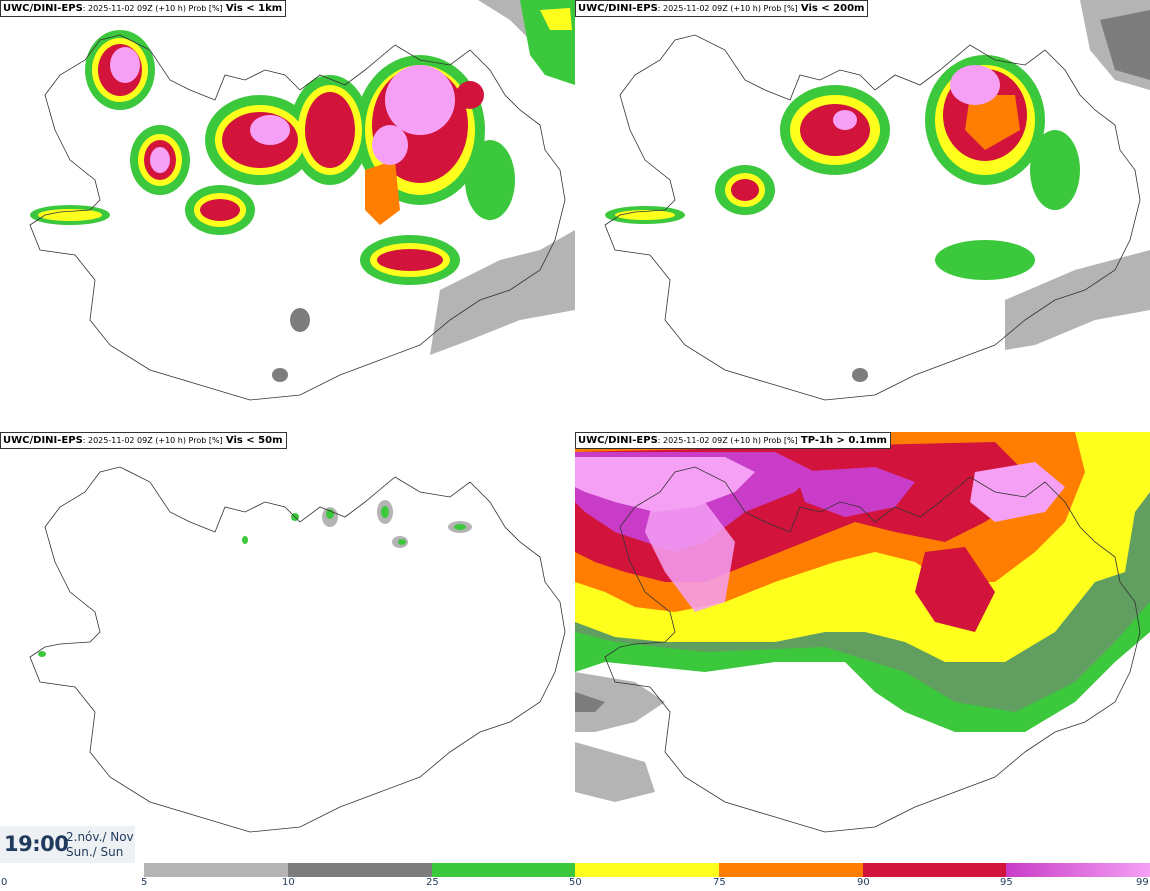 This screenshot has width=1150, height=891. Describe the element at coordinates (144, 882) in the screenshot. I see `colorbar-tick: 5` at that location.